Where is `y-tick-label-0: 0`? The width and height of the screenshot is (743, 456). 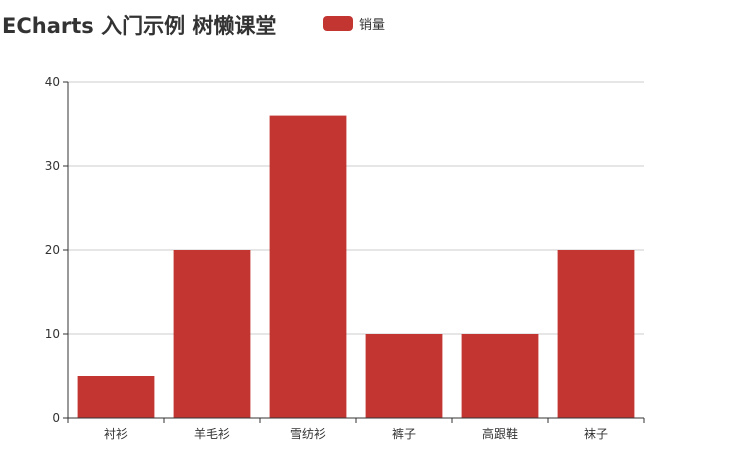 y-tick-label-0: 0 is located at coordinates (56, 418).